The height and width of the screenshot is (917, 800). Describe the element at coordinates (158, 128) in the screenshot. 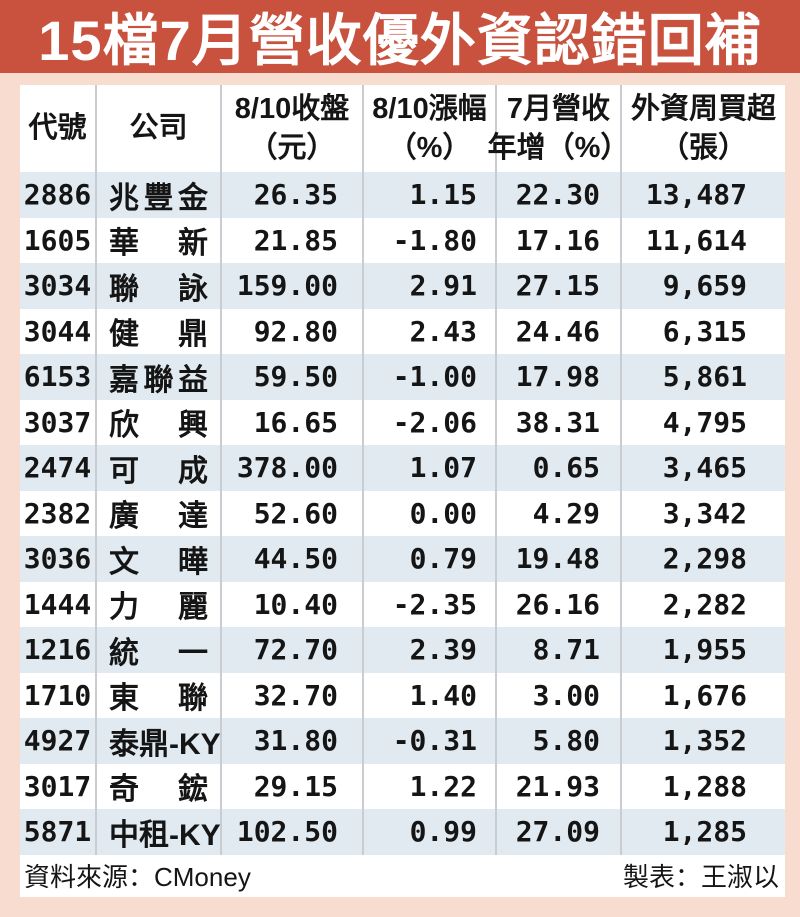

I see `header-line1: 公司` at that location.